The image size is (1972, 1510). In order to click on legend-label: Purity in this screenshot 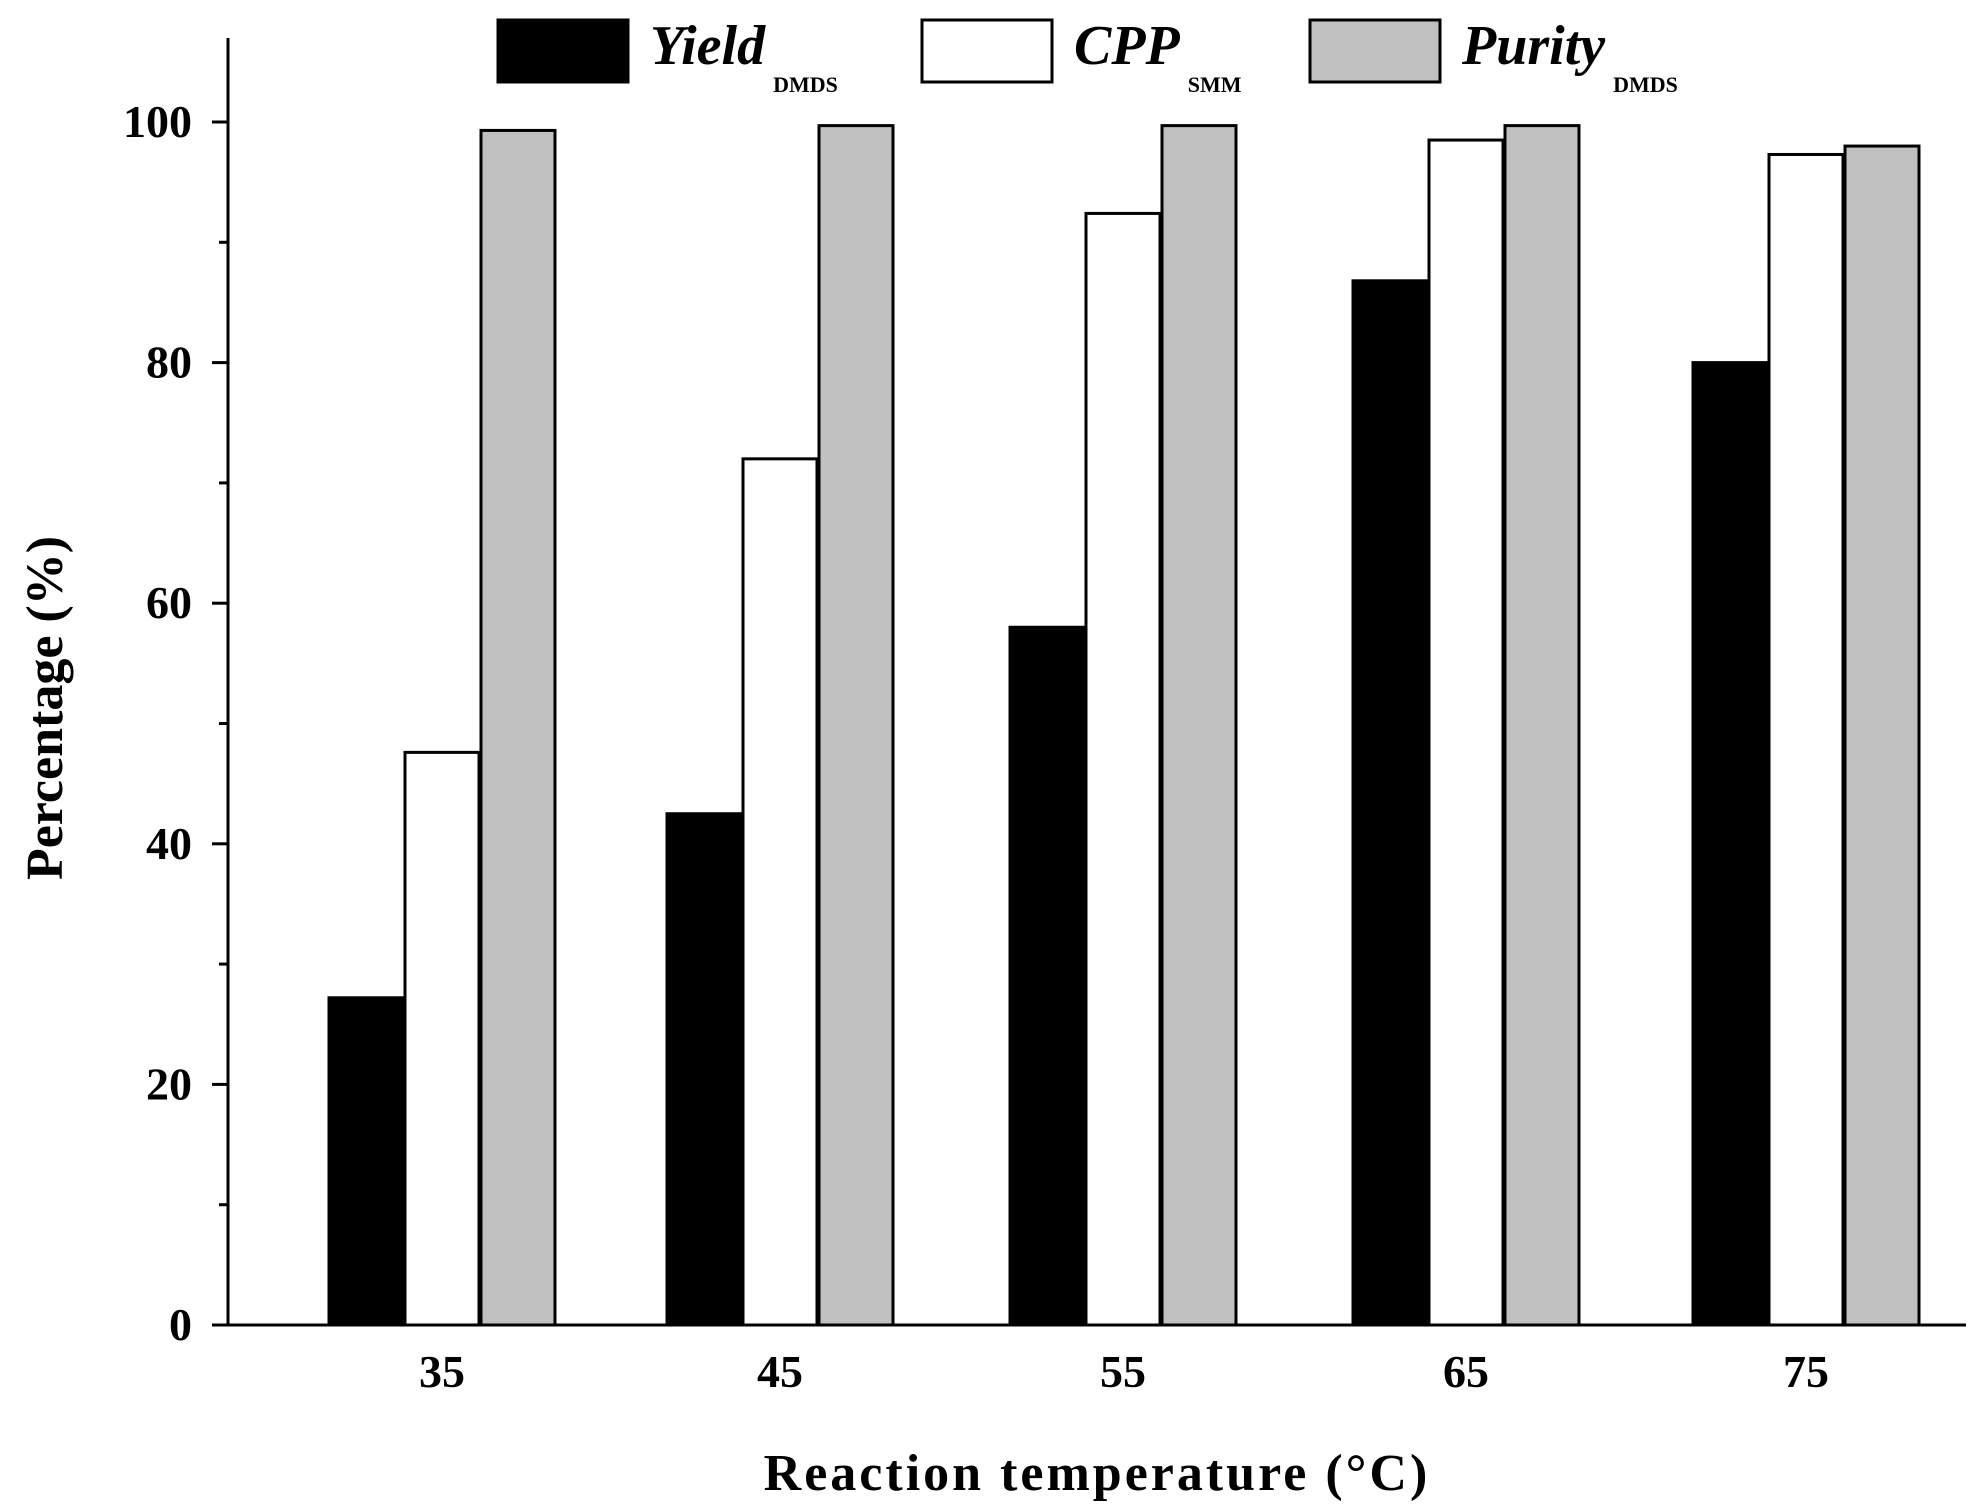, I will do `click(1533, 46)`.